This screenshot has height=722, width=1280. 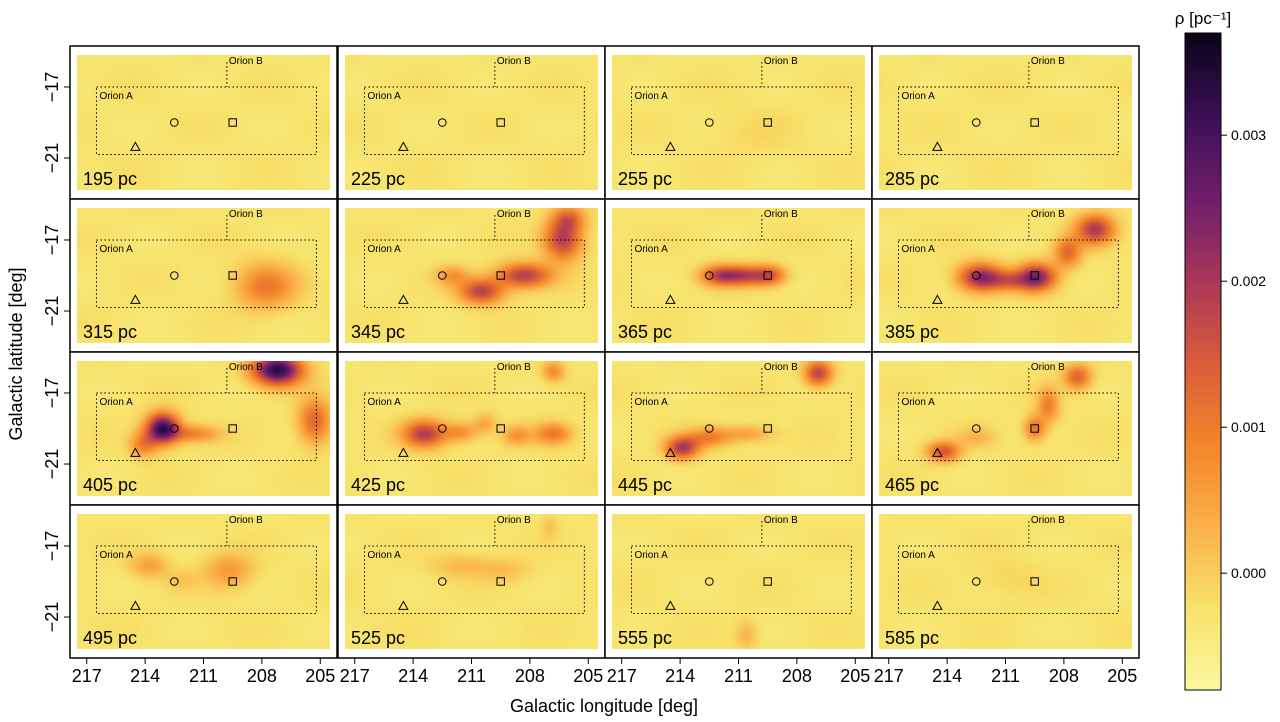 I want to click on panel-distance-label: 585 pc, so click(x=912, y=638).